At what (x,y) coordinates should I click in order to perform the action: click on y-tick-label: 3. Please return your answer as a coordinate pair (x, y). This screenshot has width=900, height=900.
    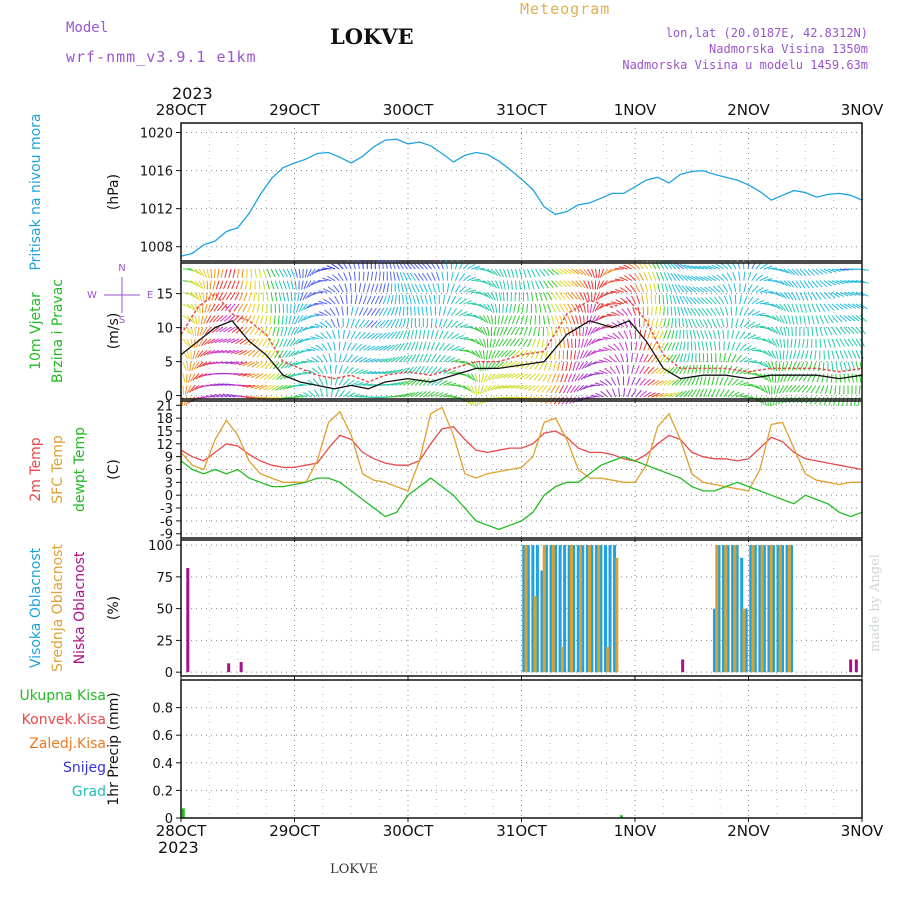
    Looking at the image, I should click on (169, 483).